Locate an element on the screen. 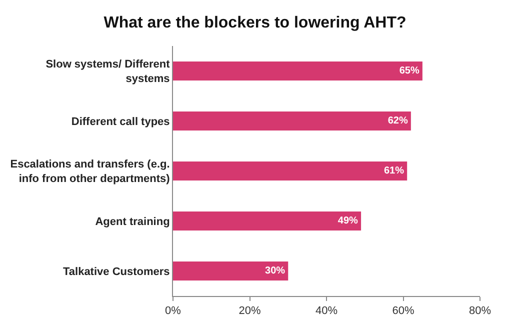 This screenshot has width=510, height=326. data-label: 49% is located at coordinates (348, 221).